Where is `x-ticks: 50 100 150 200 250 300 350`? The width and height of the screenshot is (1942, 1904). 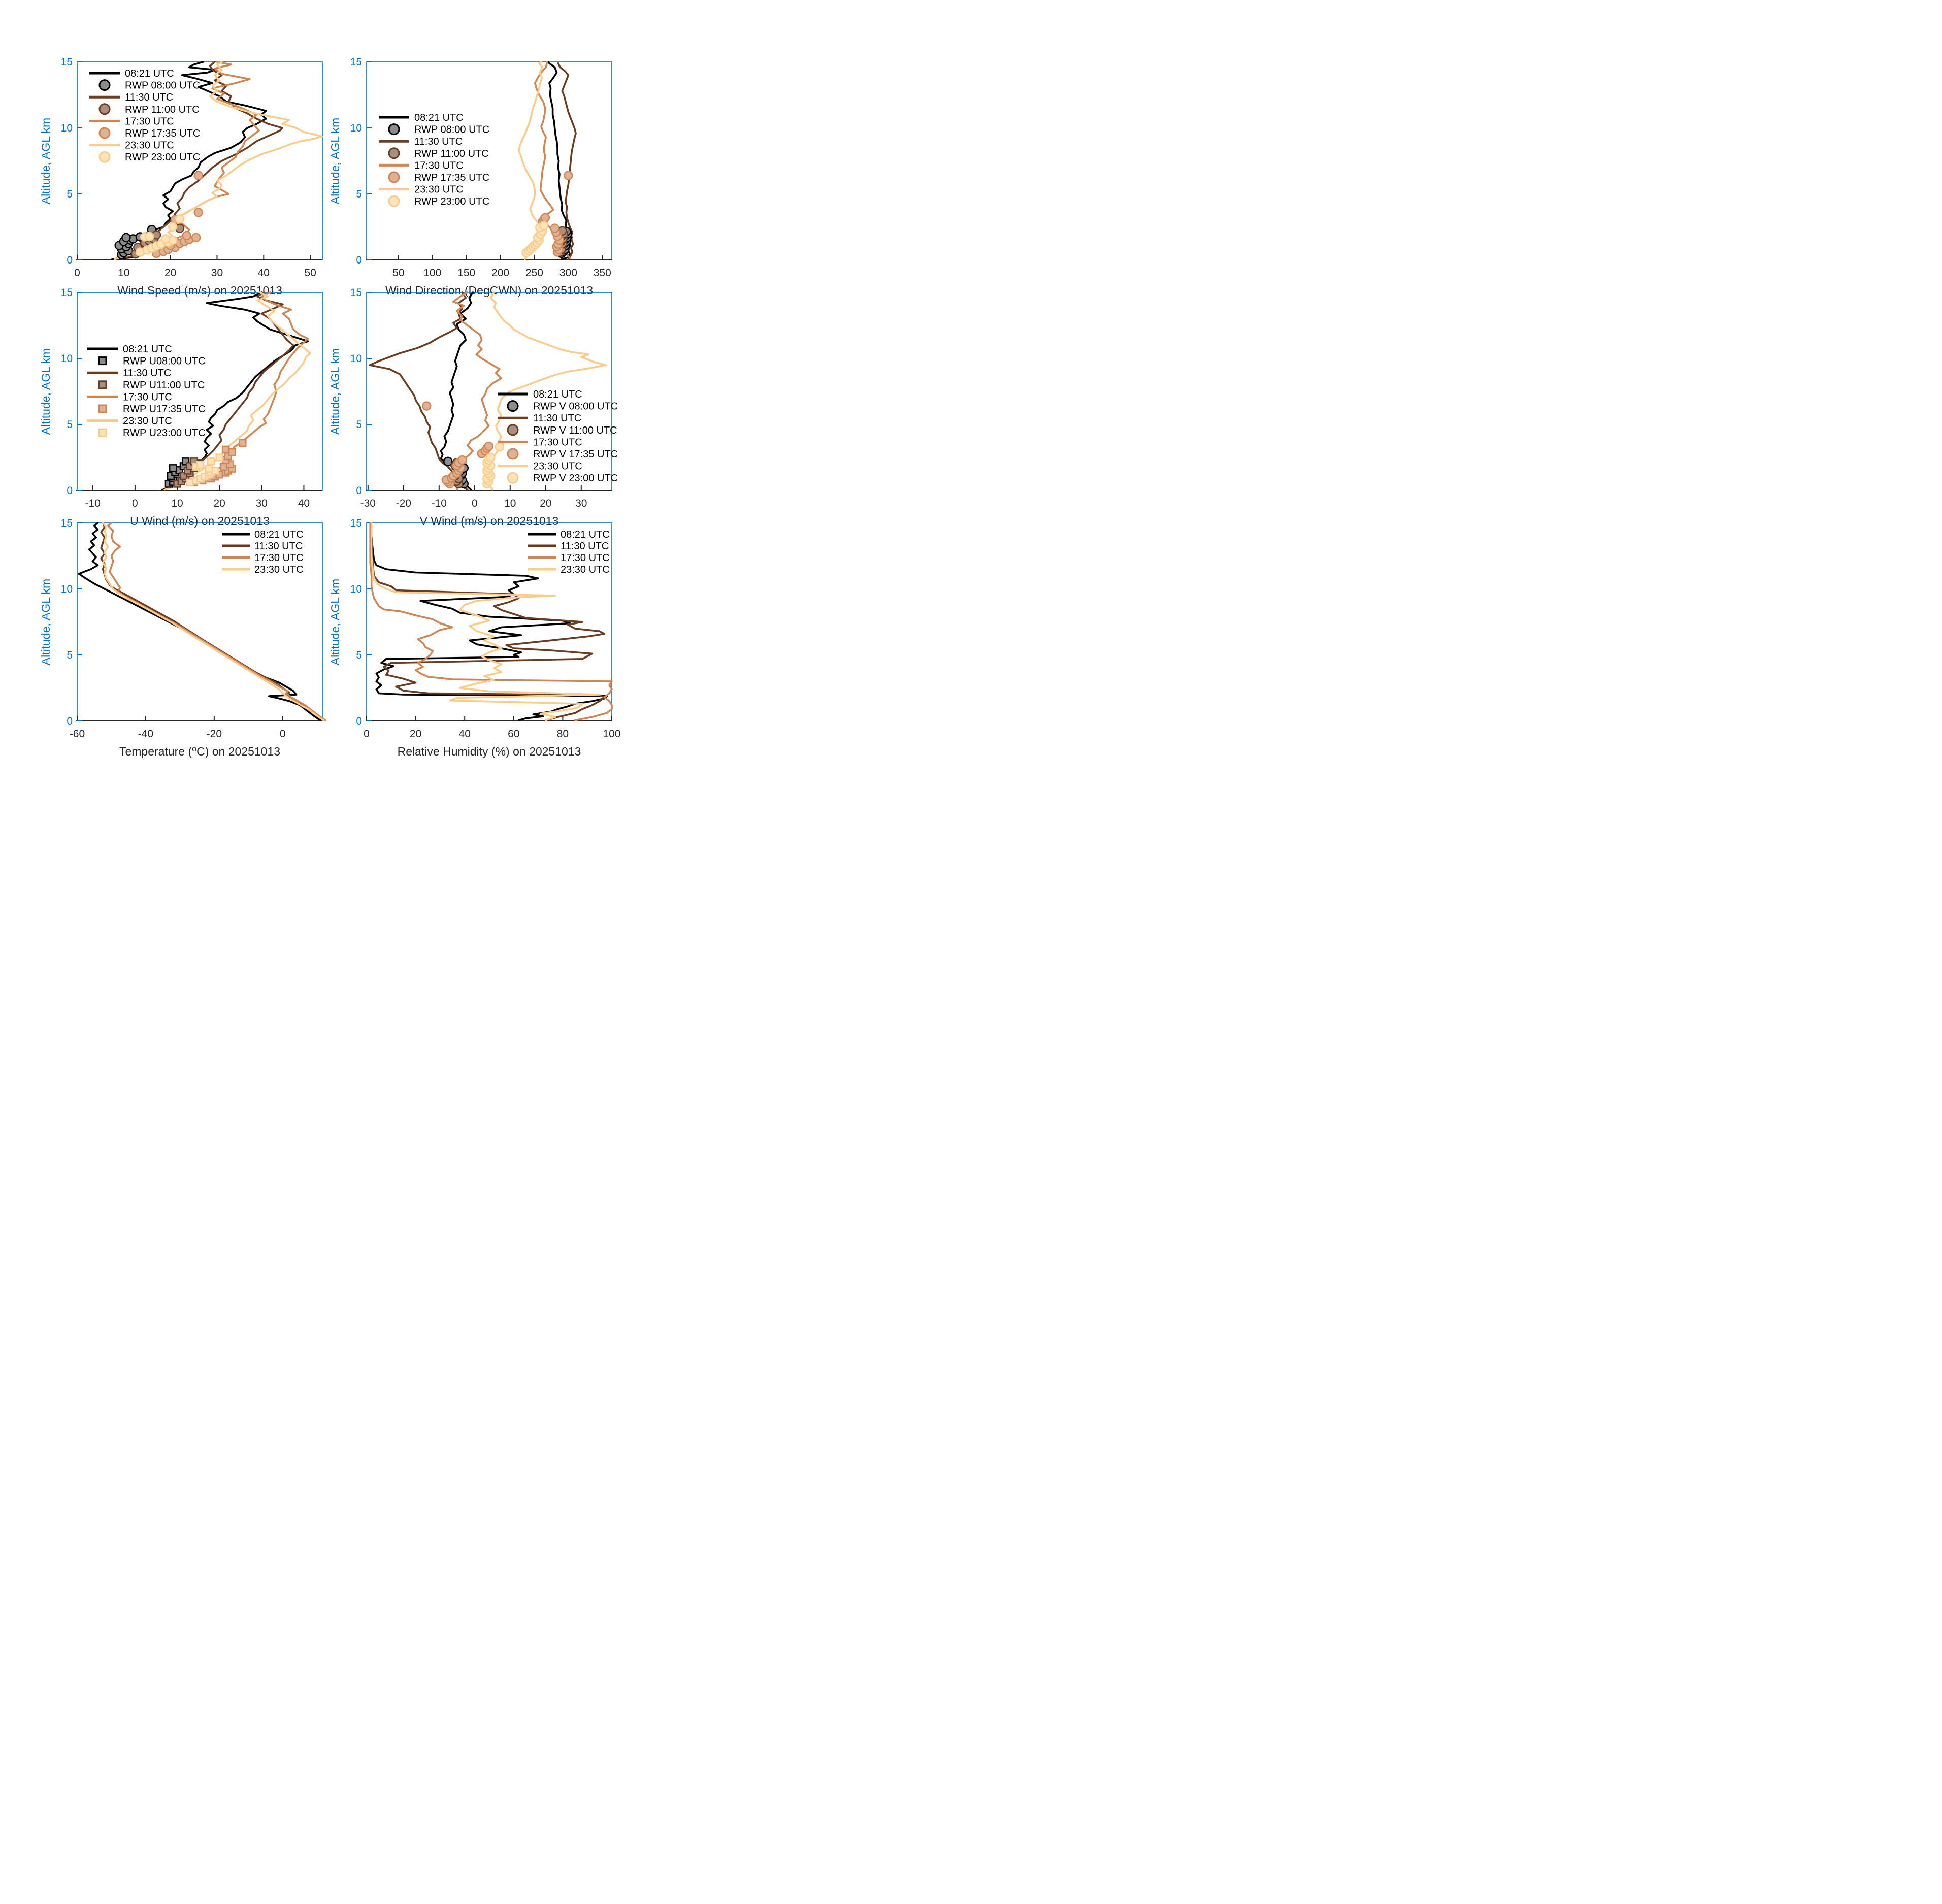
x-ticks: 50 100 150 200 250 300 350 is located at coordinates (501, 267).